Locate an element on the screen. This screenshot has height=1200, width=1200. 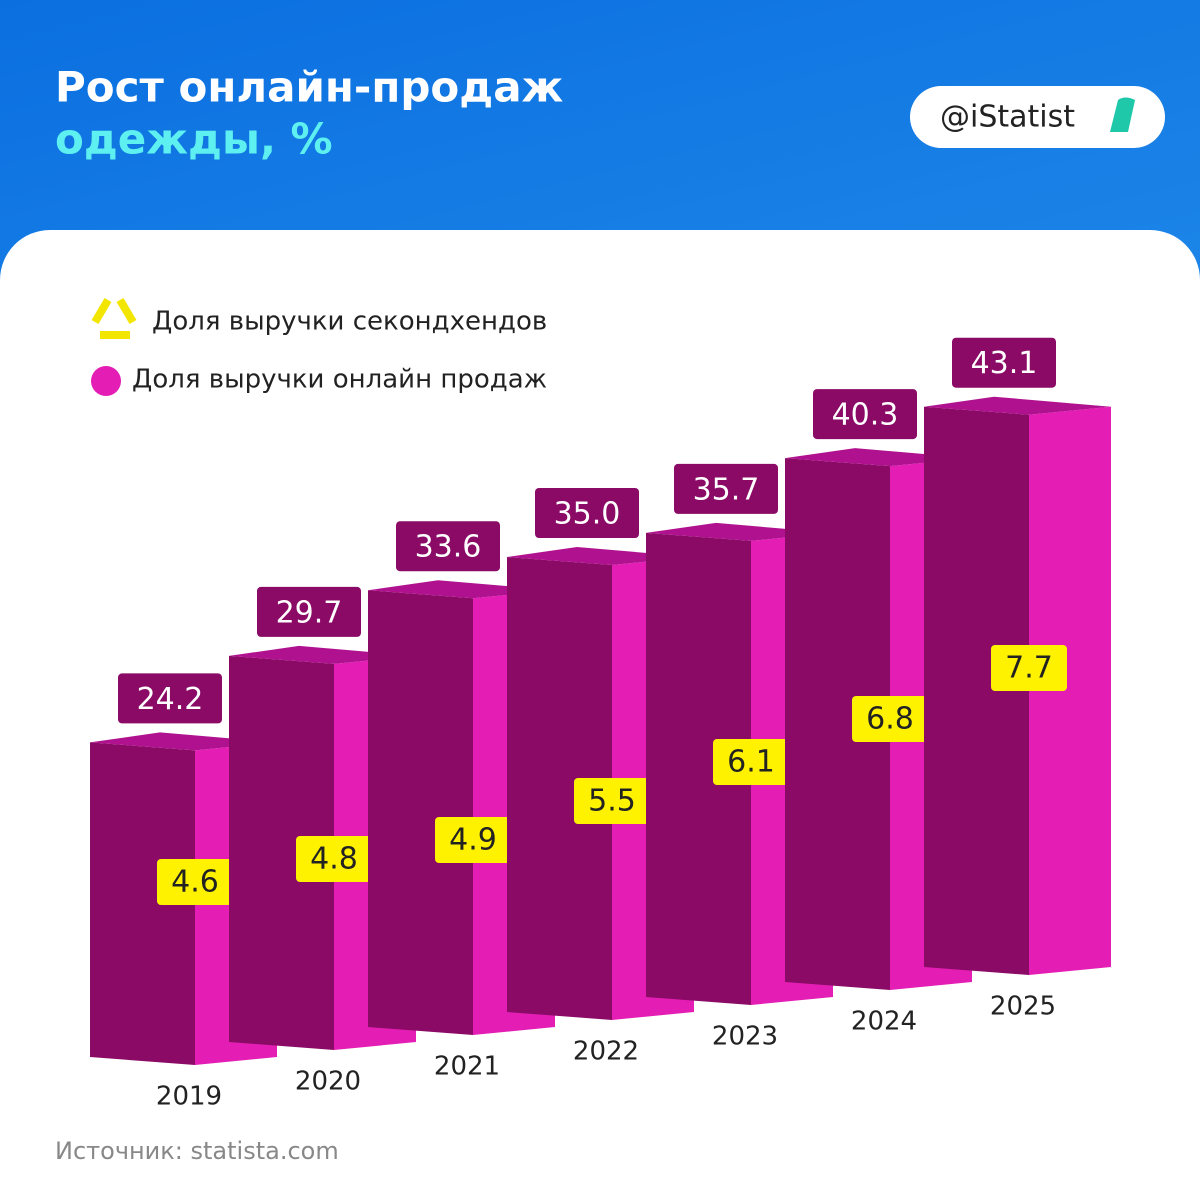
value-label: 24.2 is located at coordinates (170, 699).